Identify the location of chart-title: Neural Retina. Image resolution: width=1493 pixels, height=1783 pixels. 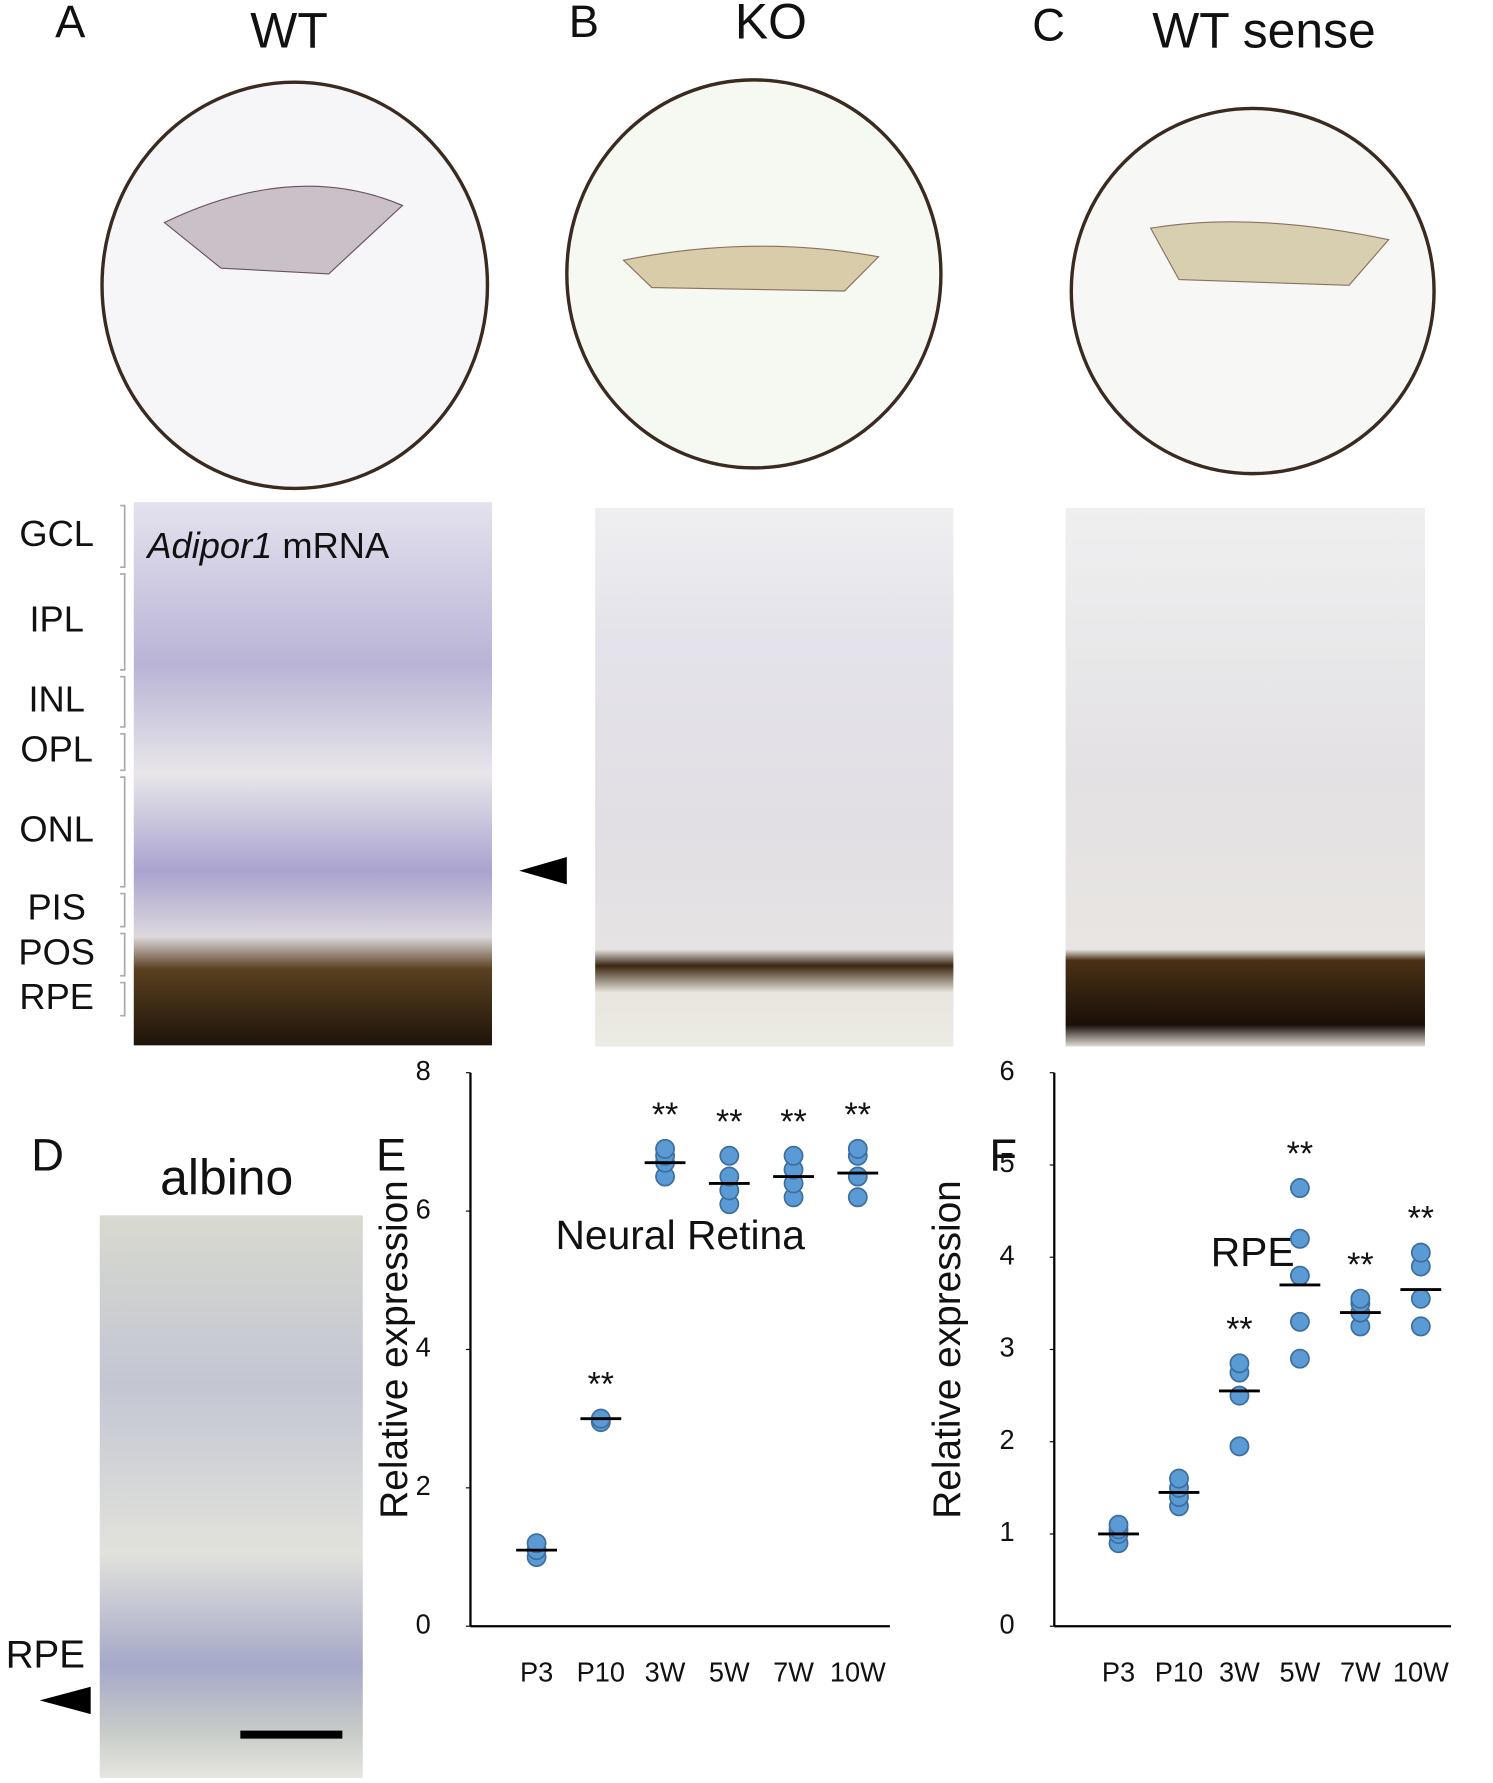
(680, 1235).